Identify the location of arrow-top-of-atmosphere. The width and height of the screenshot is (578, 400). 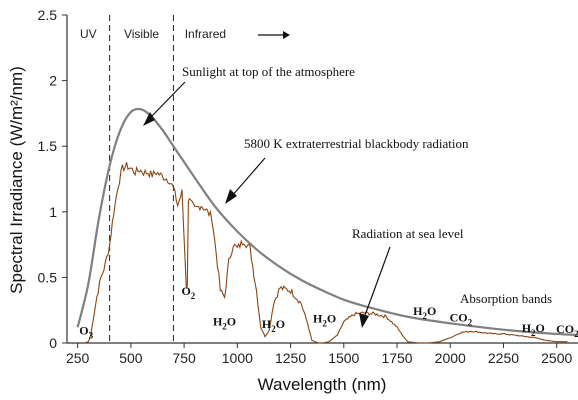
(167, 100).